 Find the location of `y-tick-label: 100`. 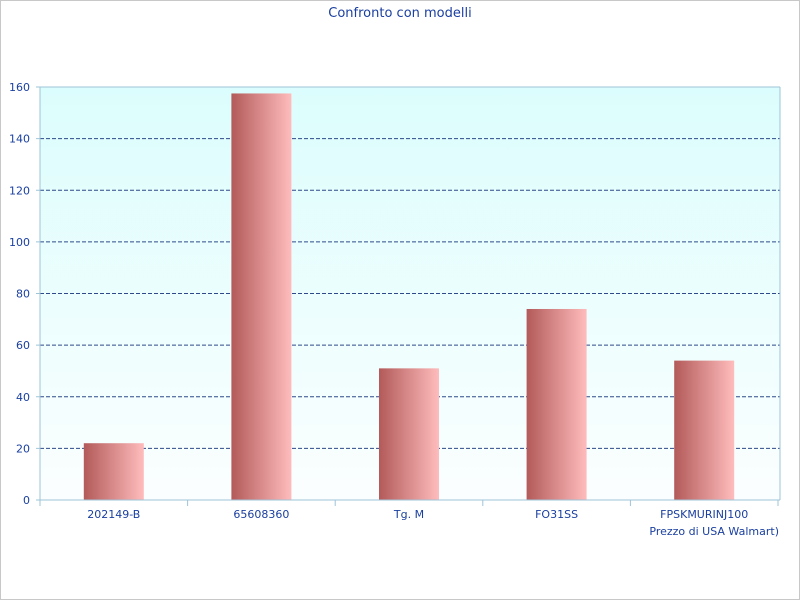

y-tick-label: 100 is located at coordinates (19, 242).